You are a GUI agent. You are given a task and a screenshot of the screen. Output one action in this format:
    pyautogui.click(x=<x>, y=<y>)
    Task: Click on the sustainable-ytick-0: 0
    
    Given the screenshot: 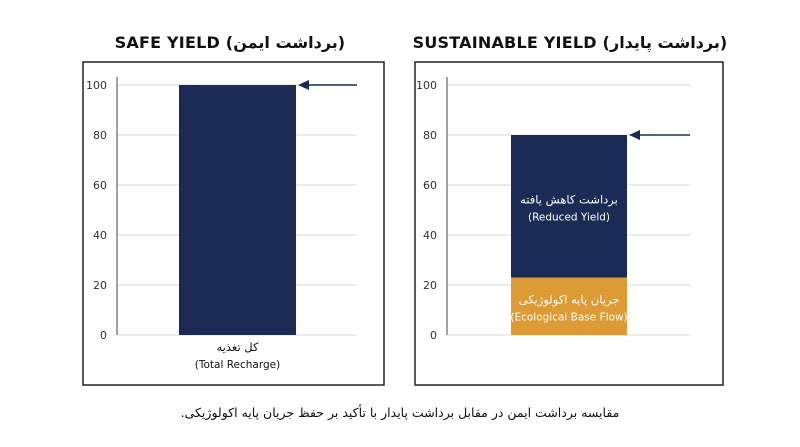 What is the action you would take?
    pyautogui.click(x=433, y=335)
    